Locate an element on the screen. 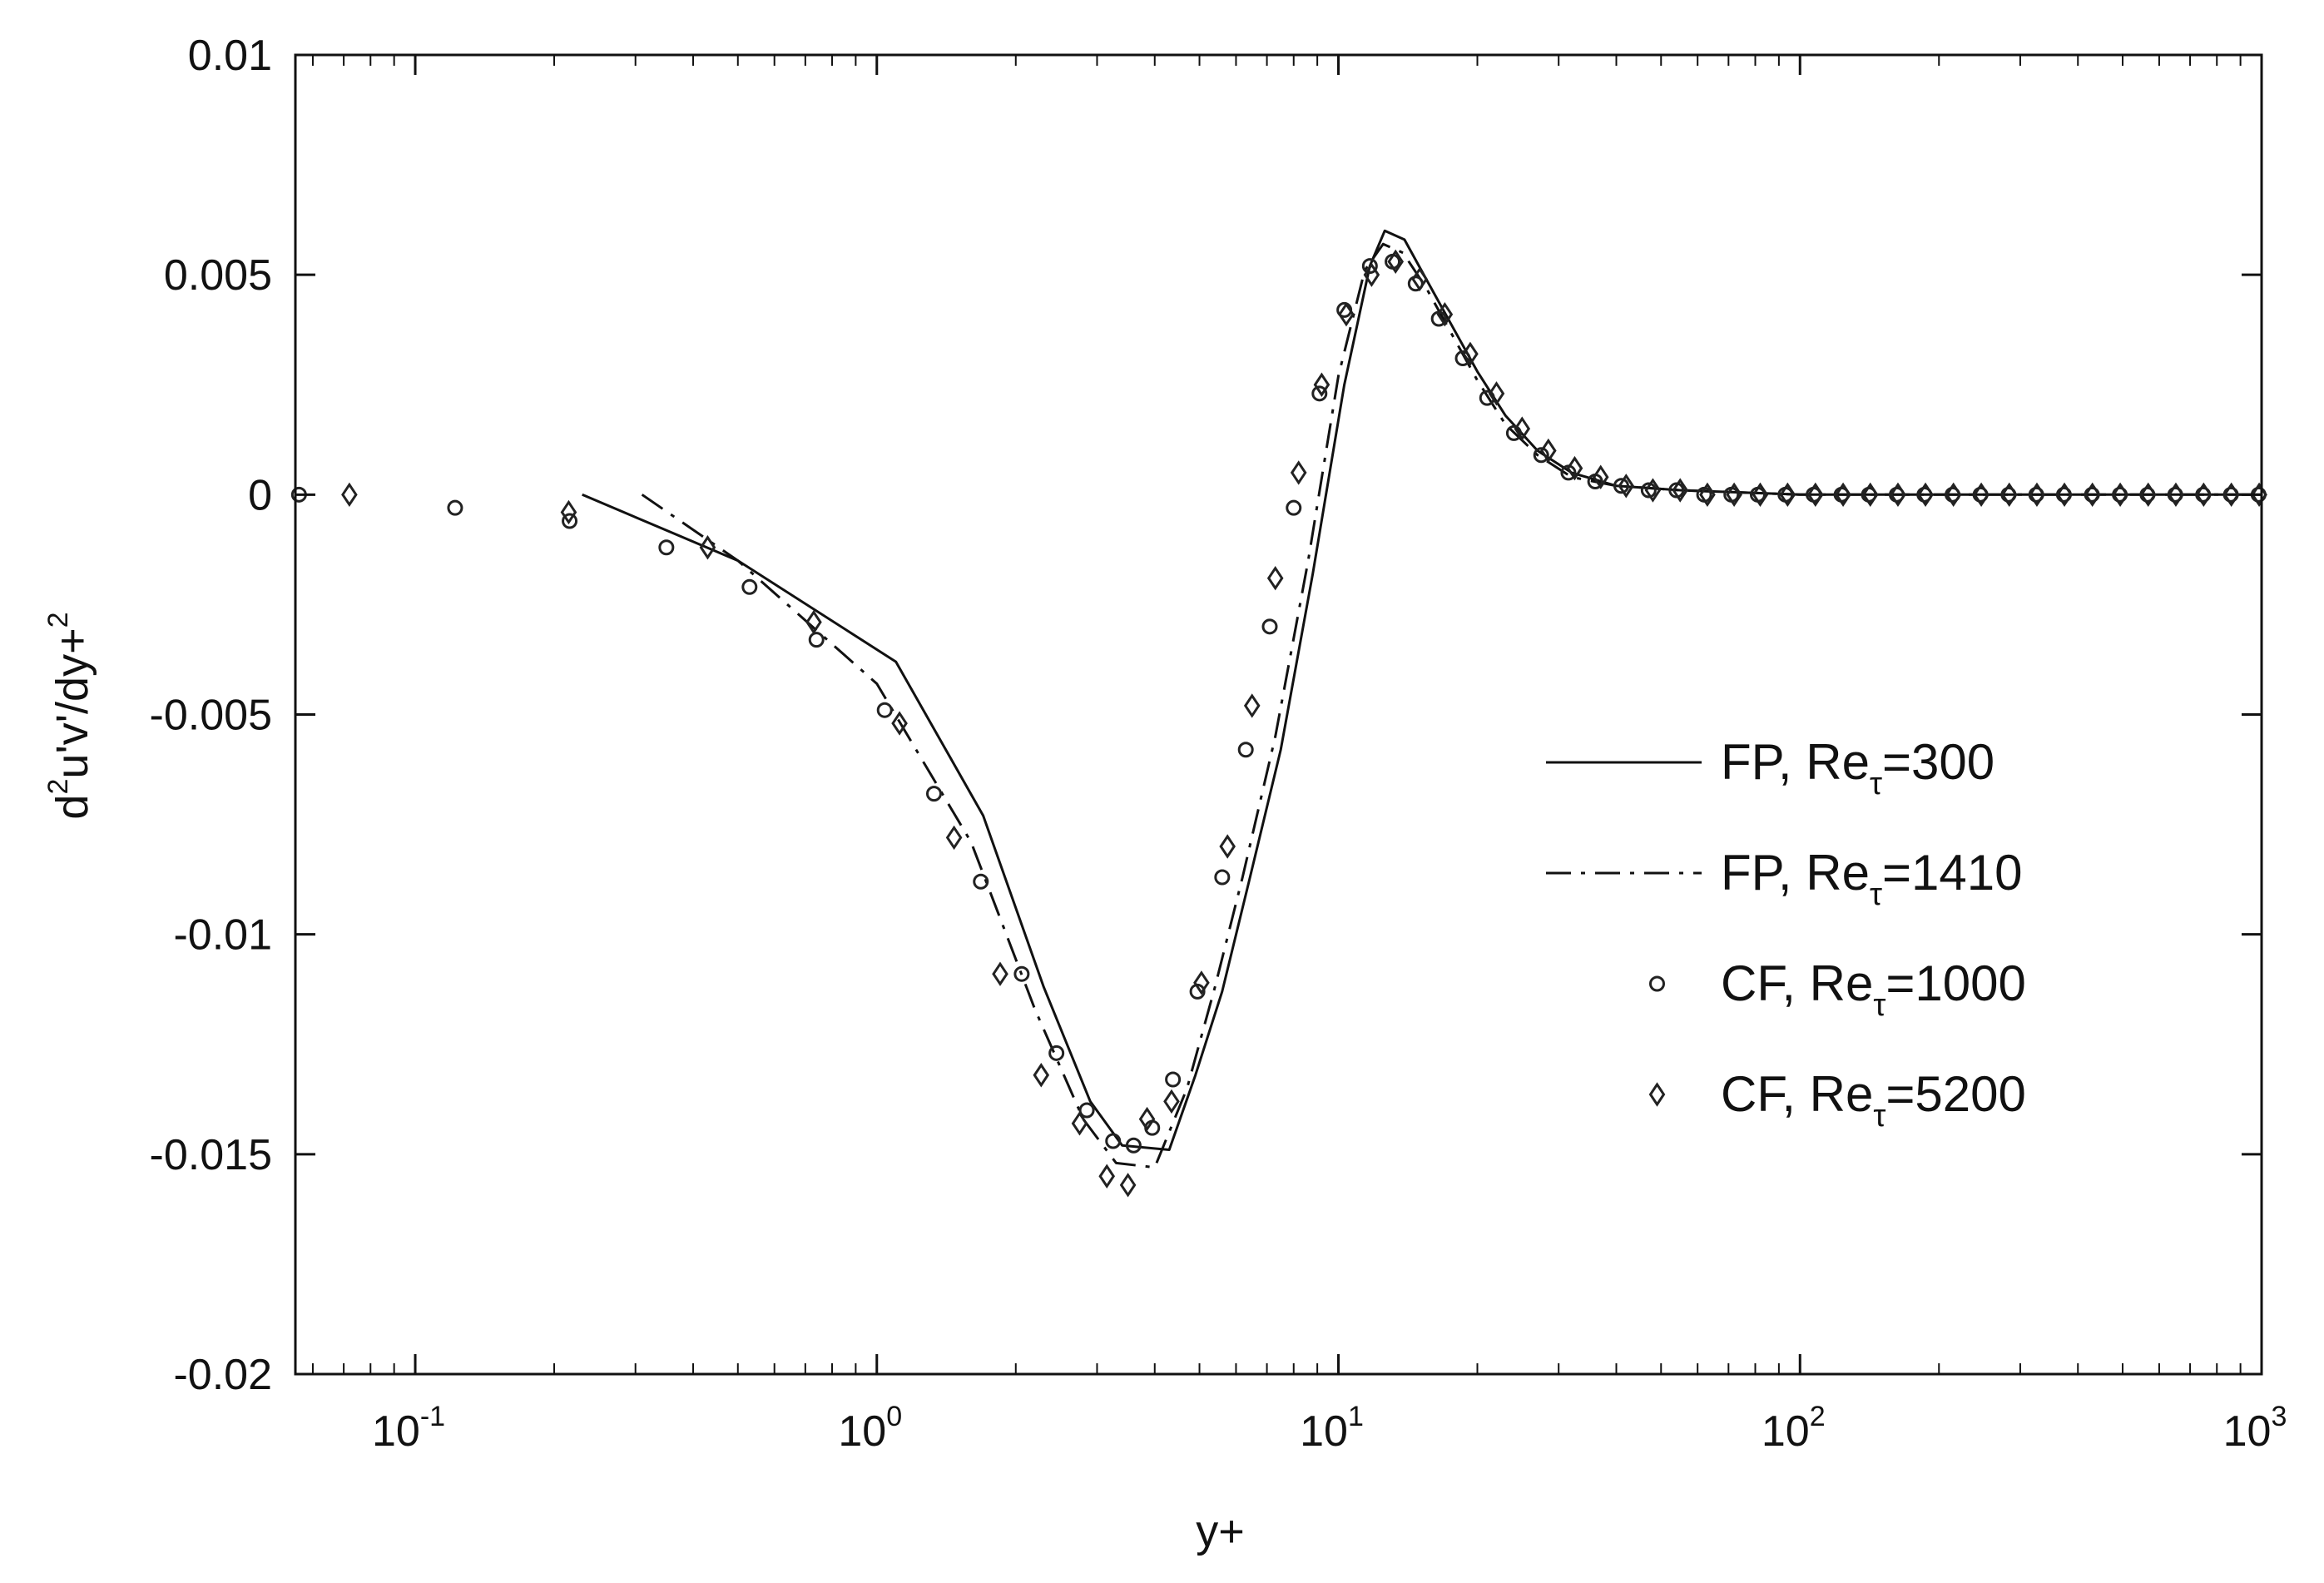  x-tick-label-exponent: 1 is located at coordinates (1356, 1416).